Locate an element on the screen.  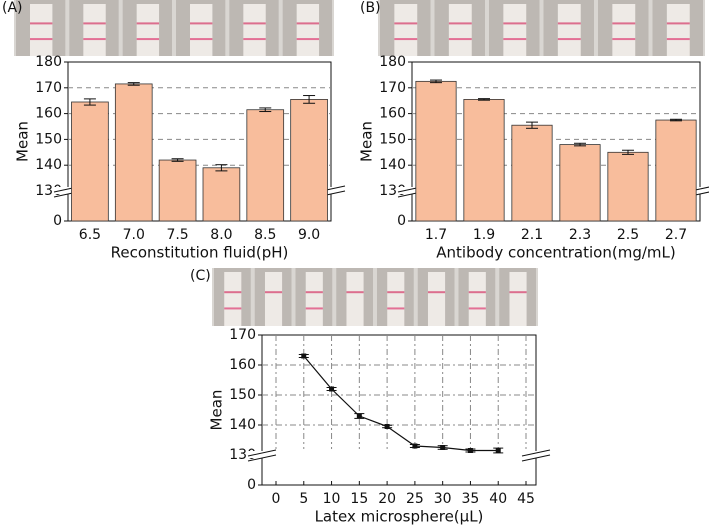
x-tick-label: 2.3 is located at coordinates (580, 235).